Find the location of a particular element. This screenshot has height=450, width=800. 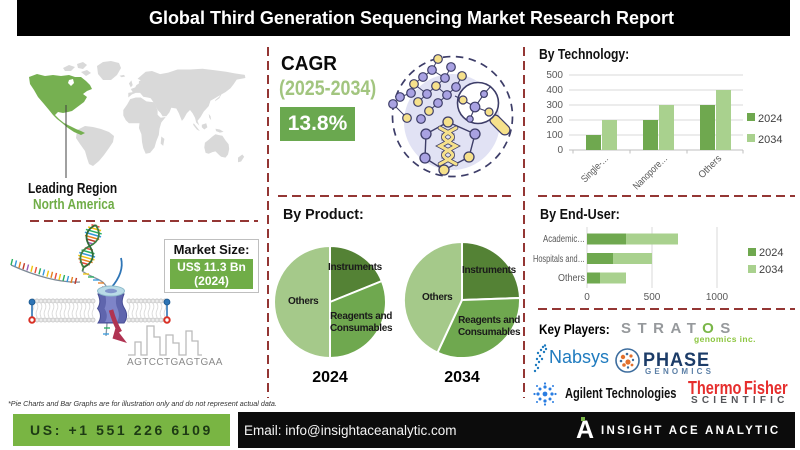

svg-text: 100 is located at coordinates (554, 135).